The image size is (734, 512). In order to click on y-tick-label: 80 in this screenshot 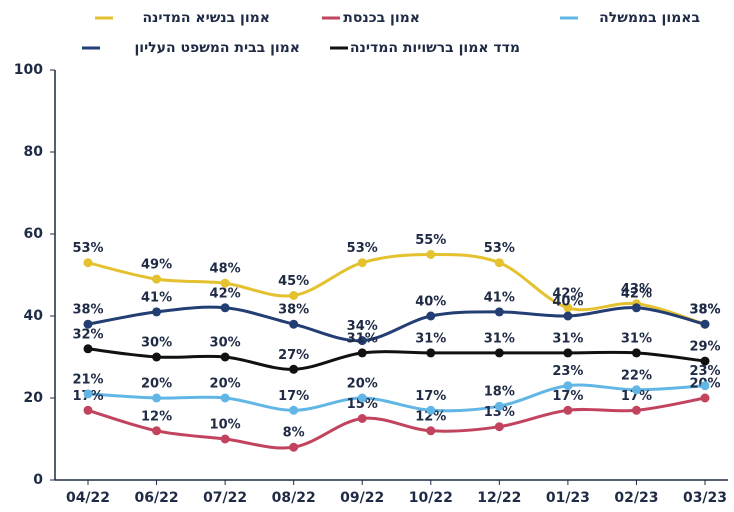, I will do `click(34, 152)`.